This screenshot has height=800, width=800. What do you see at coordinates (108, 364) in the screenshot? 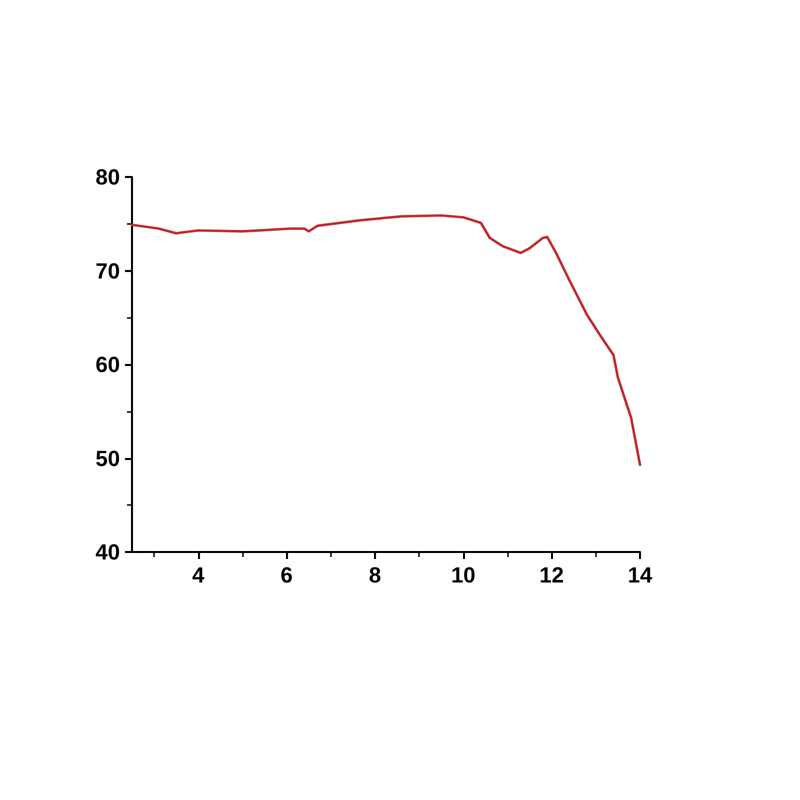
I see `y-tick-label: 60` at bounding box center [108, 364].